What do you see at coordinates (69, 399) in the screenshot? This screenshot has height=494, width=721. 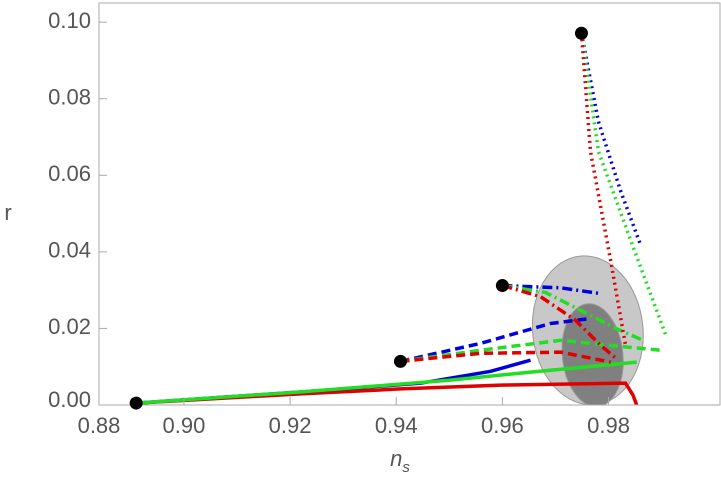 I see `y-tick-label: 0.00` at bounding box center [69, 399].